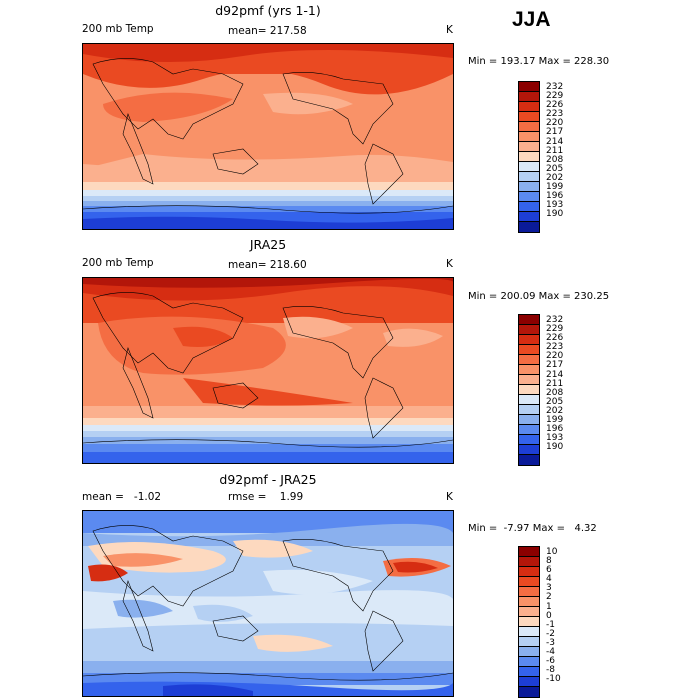 Image resolution: width=700 pixels, height=700 pixels. I want to click on panel3-colorbar-labels: 10 8 6 4 3 2 1 0 -1 -2 -3 -4 -6 -8 -10, so click(553, 616).